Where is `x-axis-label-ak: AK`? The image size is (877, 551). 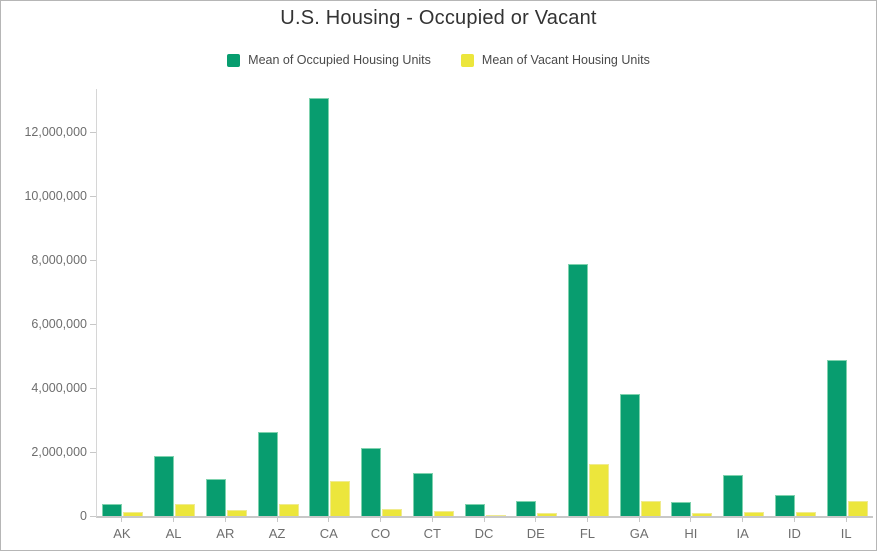 x-axis-label-ak: AK is located at coordinates (122, 533).